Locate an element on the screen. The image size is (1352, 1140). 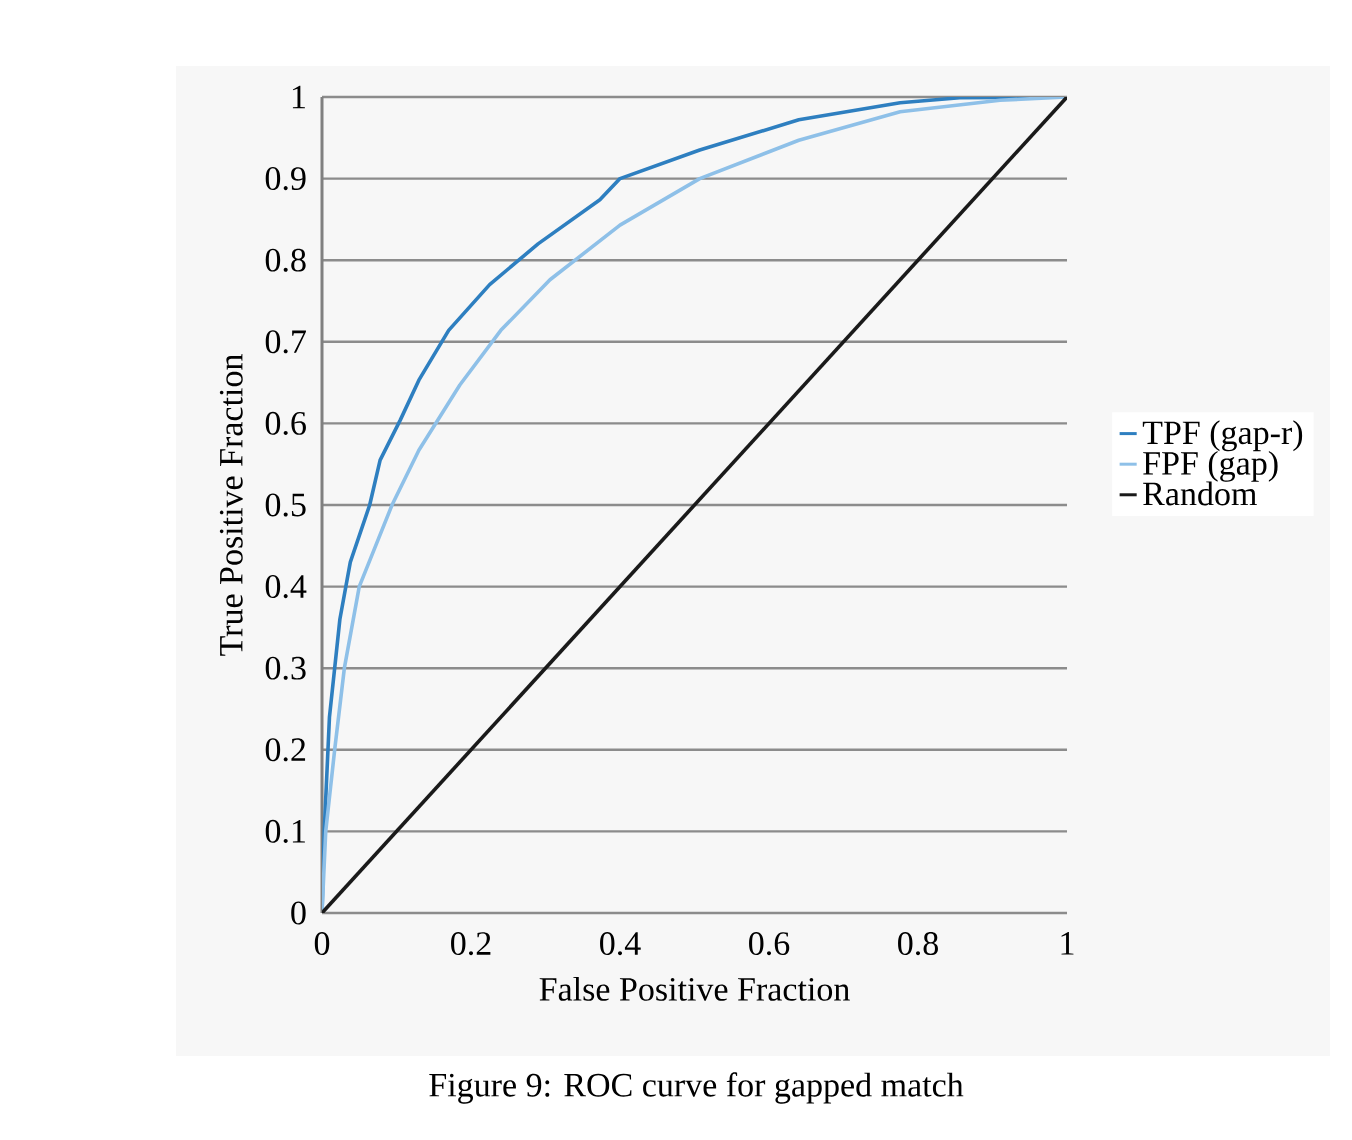
y-tick-label: 0 is located at coordinates (298, 913).